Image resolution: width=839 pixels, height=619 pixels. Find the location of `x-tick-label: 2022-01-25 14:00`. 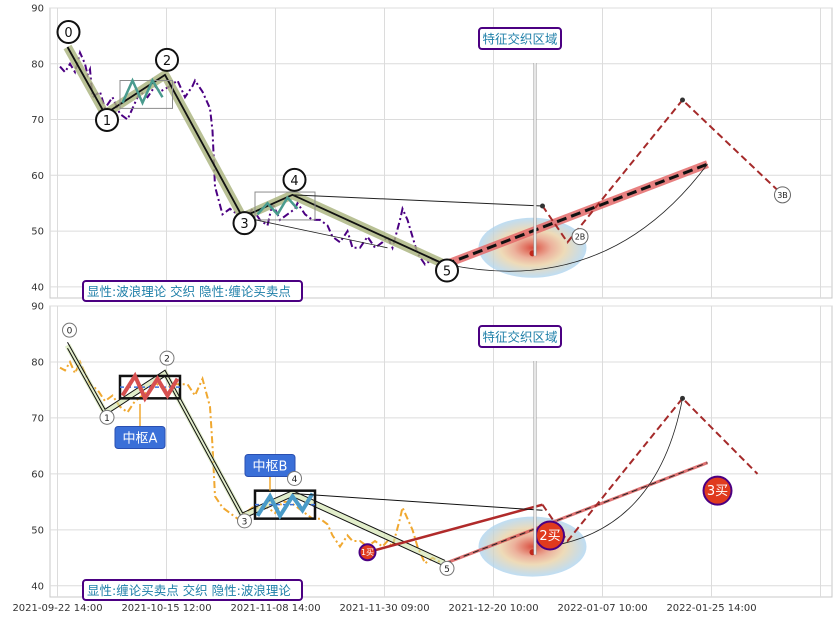

x-tick-label: 2022-01-25 14:00 is located at coordinates (711, 608).